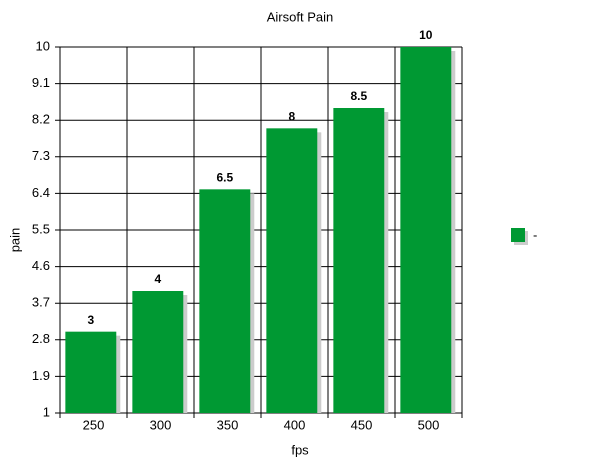 Image resolution: width=600 pixels, height=463 pixels. I want to click on y-tick-label: 7.3, so click(41, 155).